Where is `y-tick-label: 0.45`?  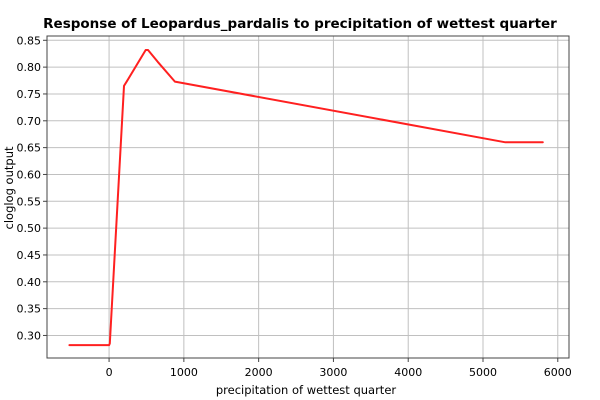 y-tick-label: 0.45 is located at coordinates (29, 255).